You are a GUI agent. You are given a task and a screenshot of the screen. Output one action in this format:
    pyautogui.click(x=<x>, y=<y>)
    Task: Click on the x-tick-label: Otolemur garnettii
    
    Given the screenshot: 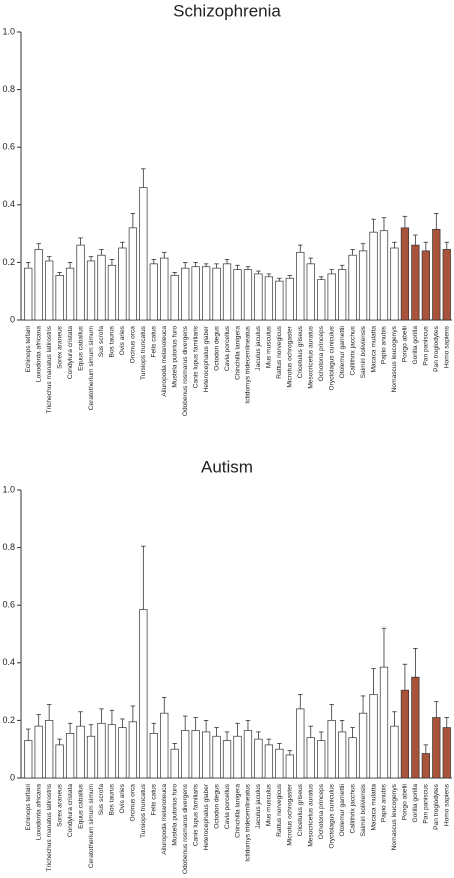 What is the action you would take?
    pyautogui.click(x=342, y=809)
    